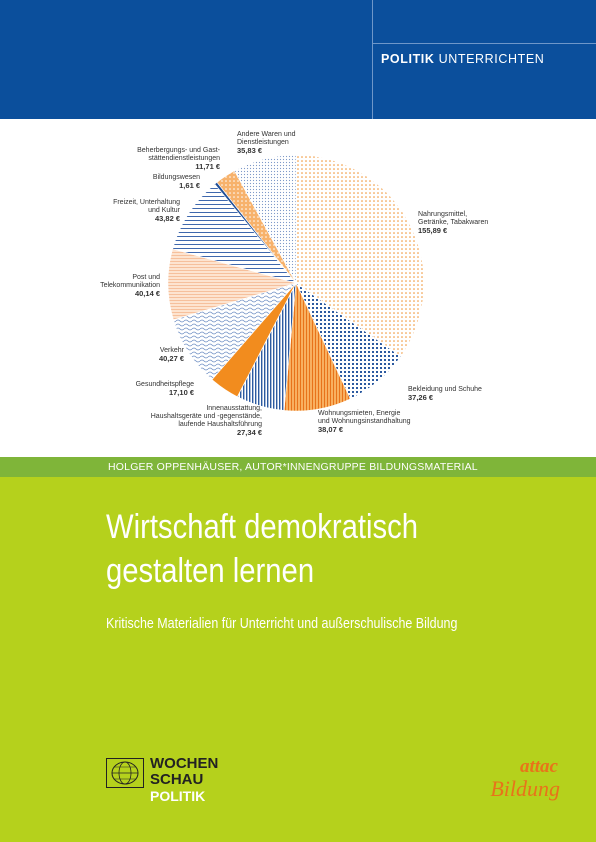  I want to click on book-title-line2: gestalten lernen, so click(210, 571).